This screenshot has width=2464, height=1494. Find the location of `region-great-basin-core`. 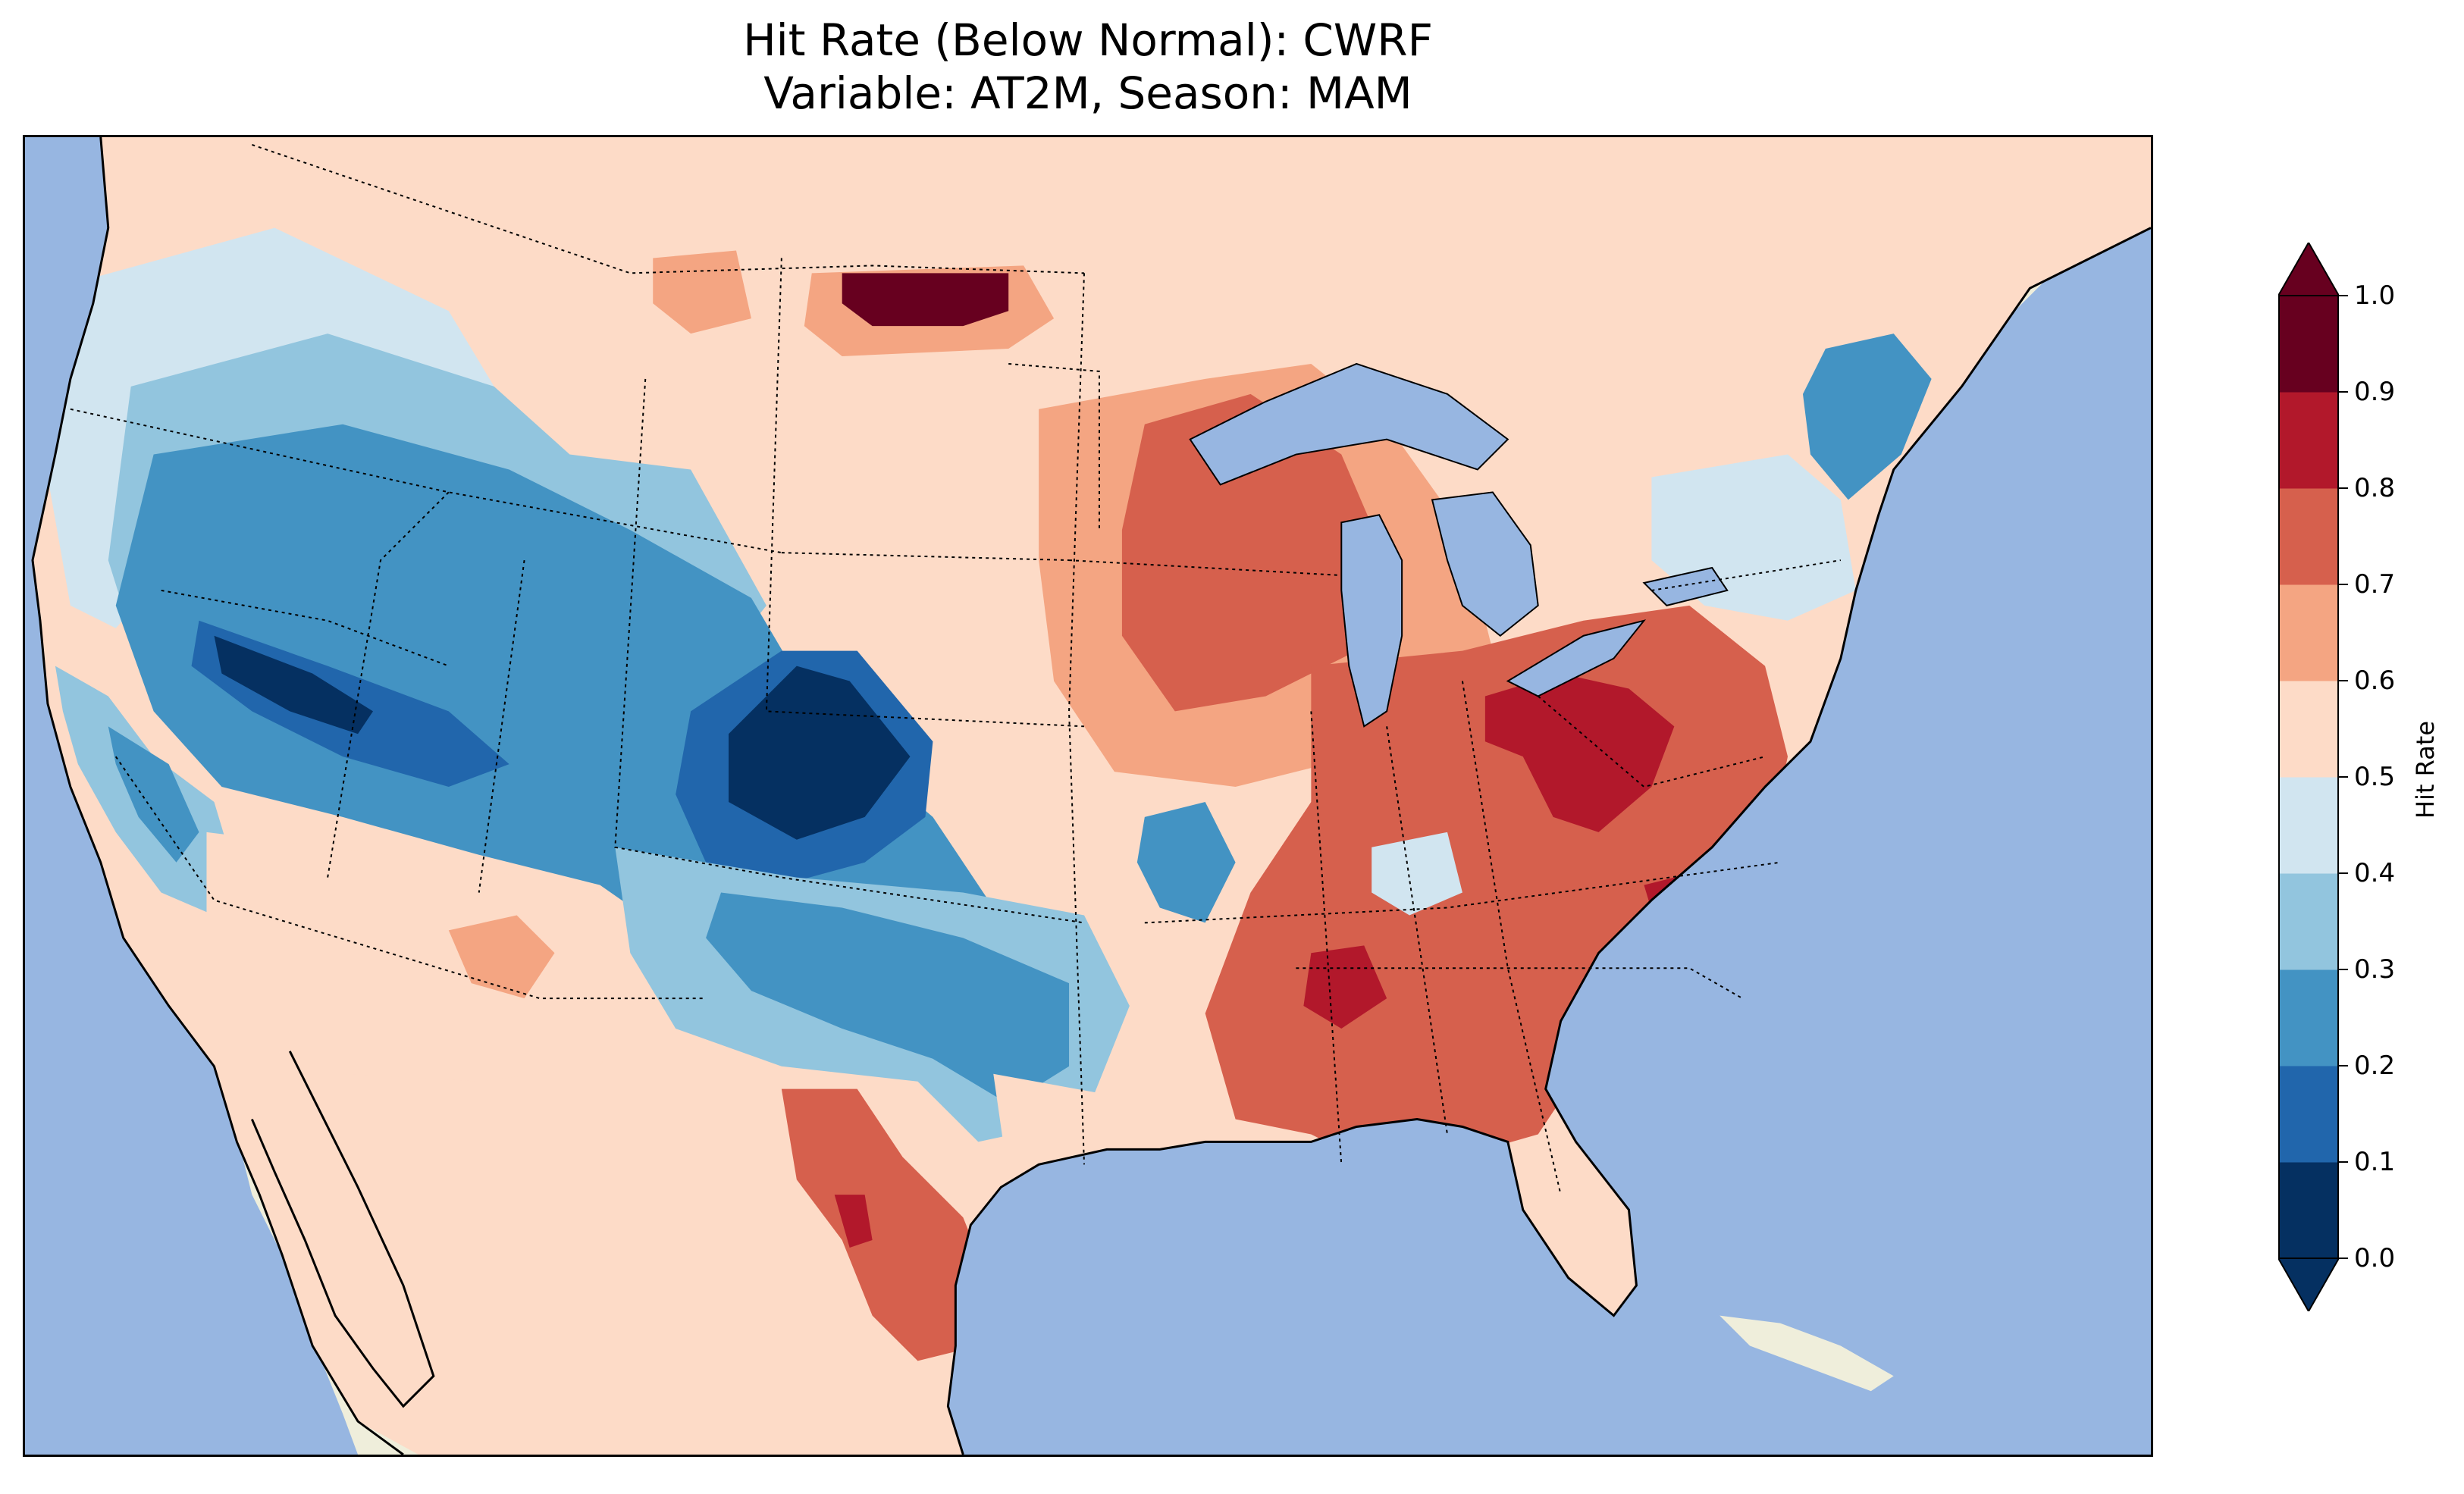

region-great-basin-core is located at coordinates (294, 684).